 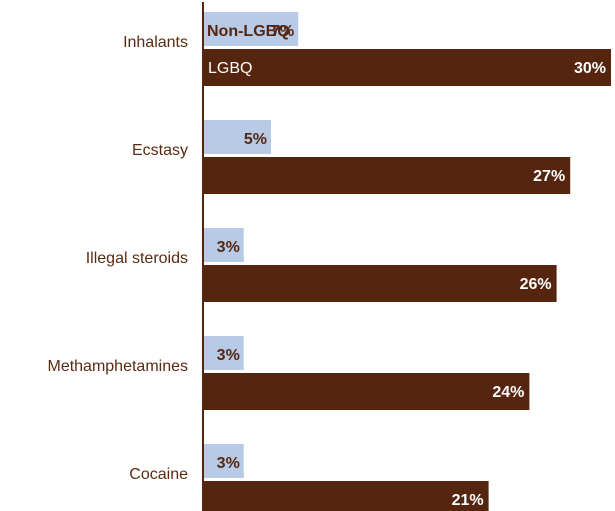 I want to click on bar-non-lgbq-cocaine, so click(x=223, y=461).